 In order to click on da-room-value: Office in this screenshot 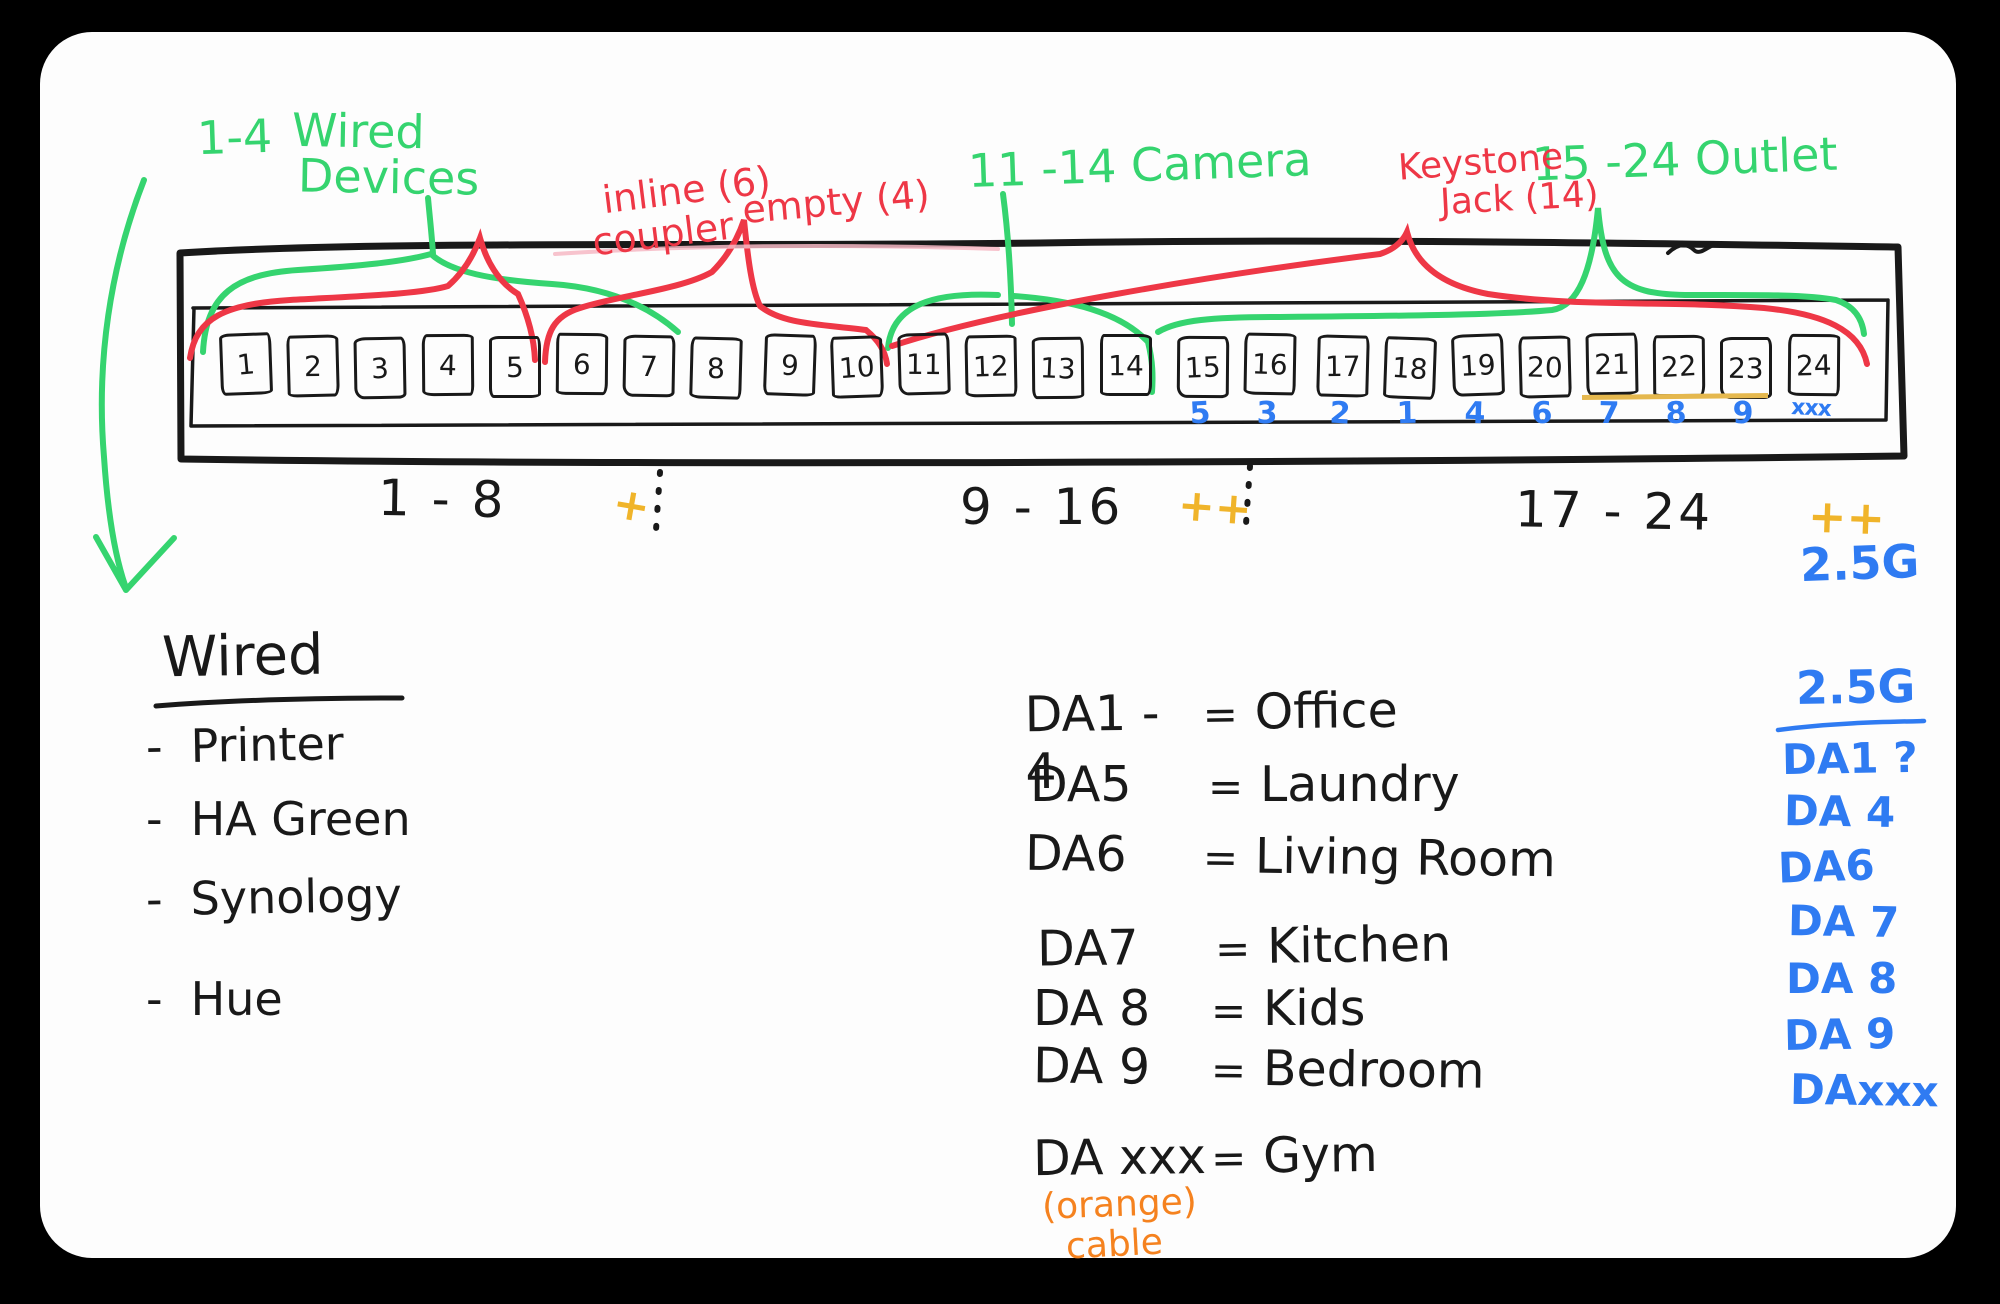, I will do `click(1326, 711)`.